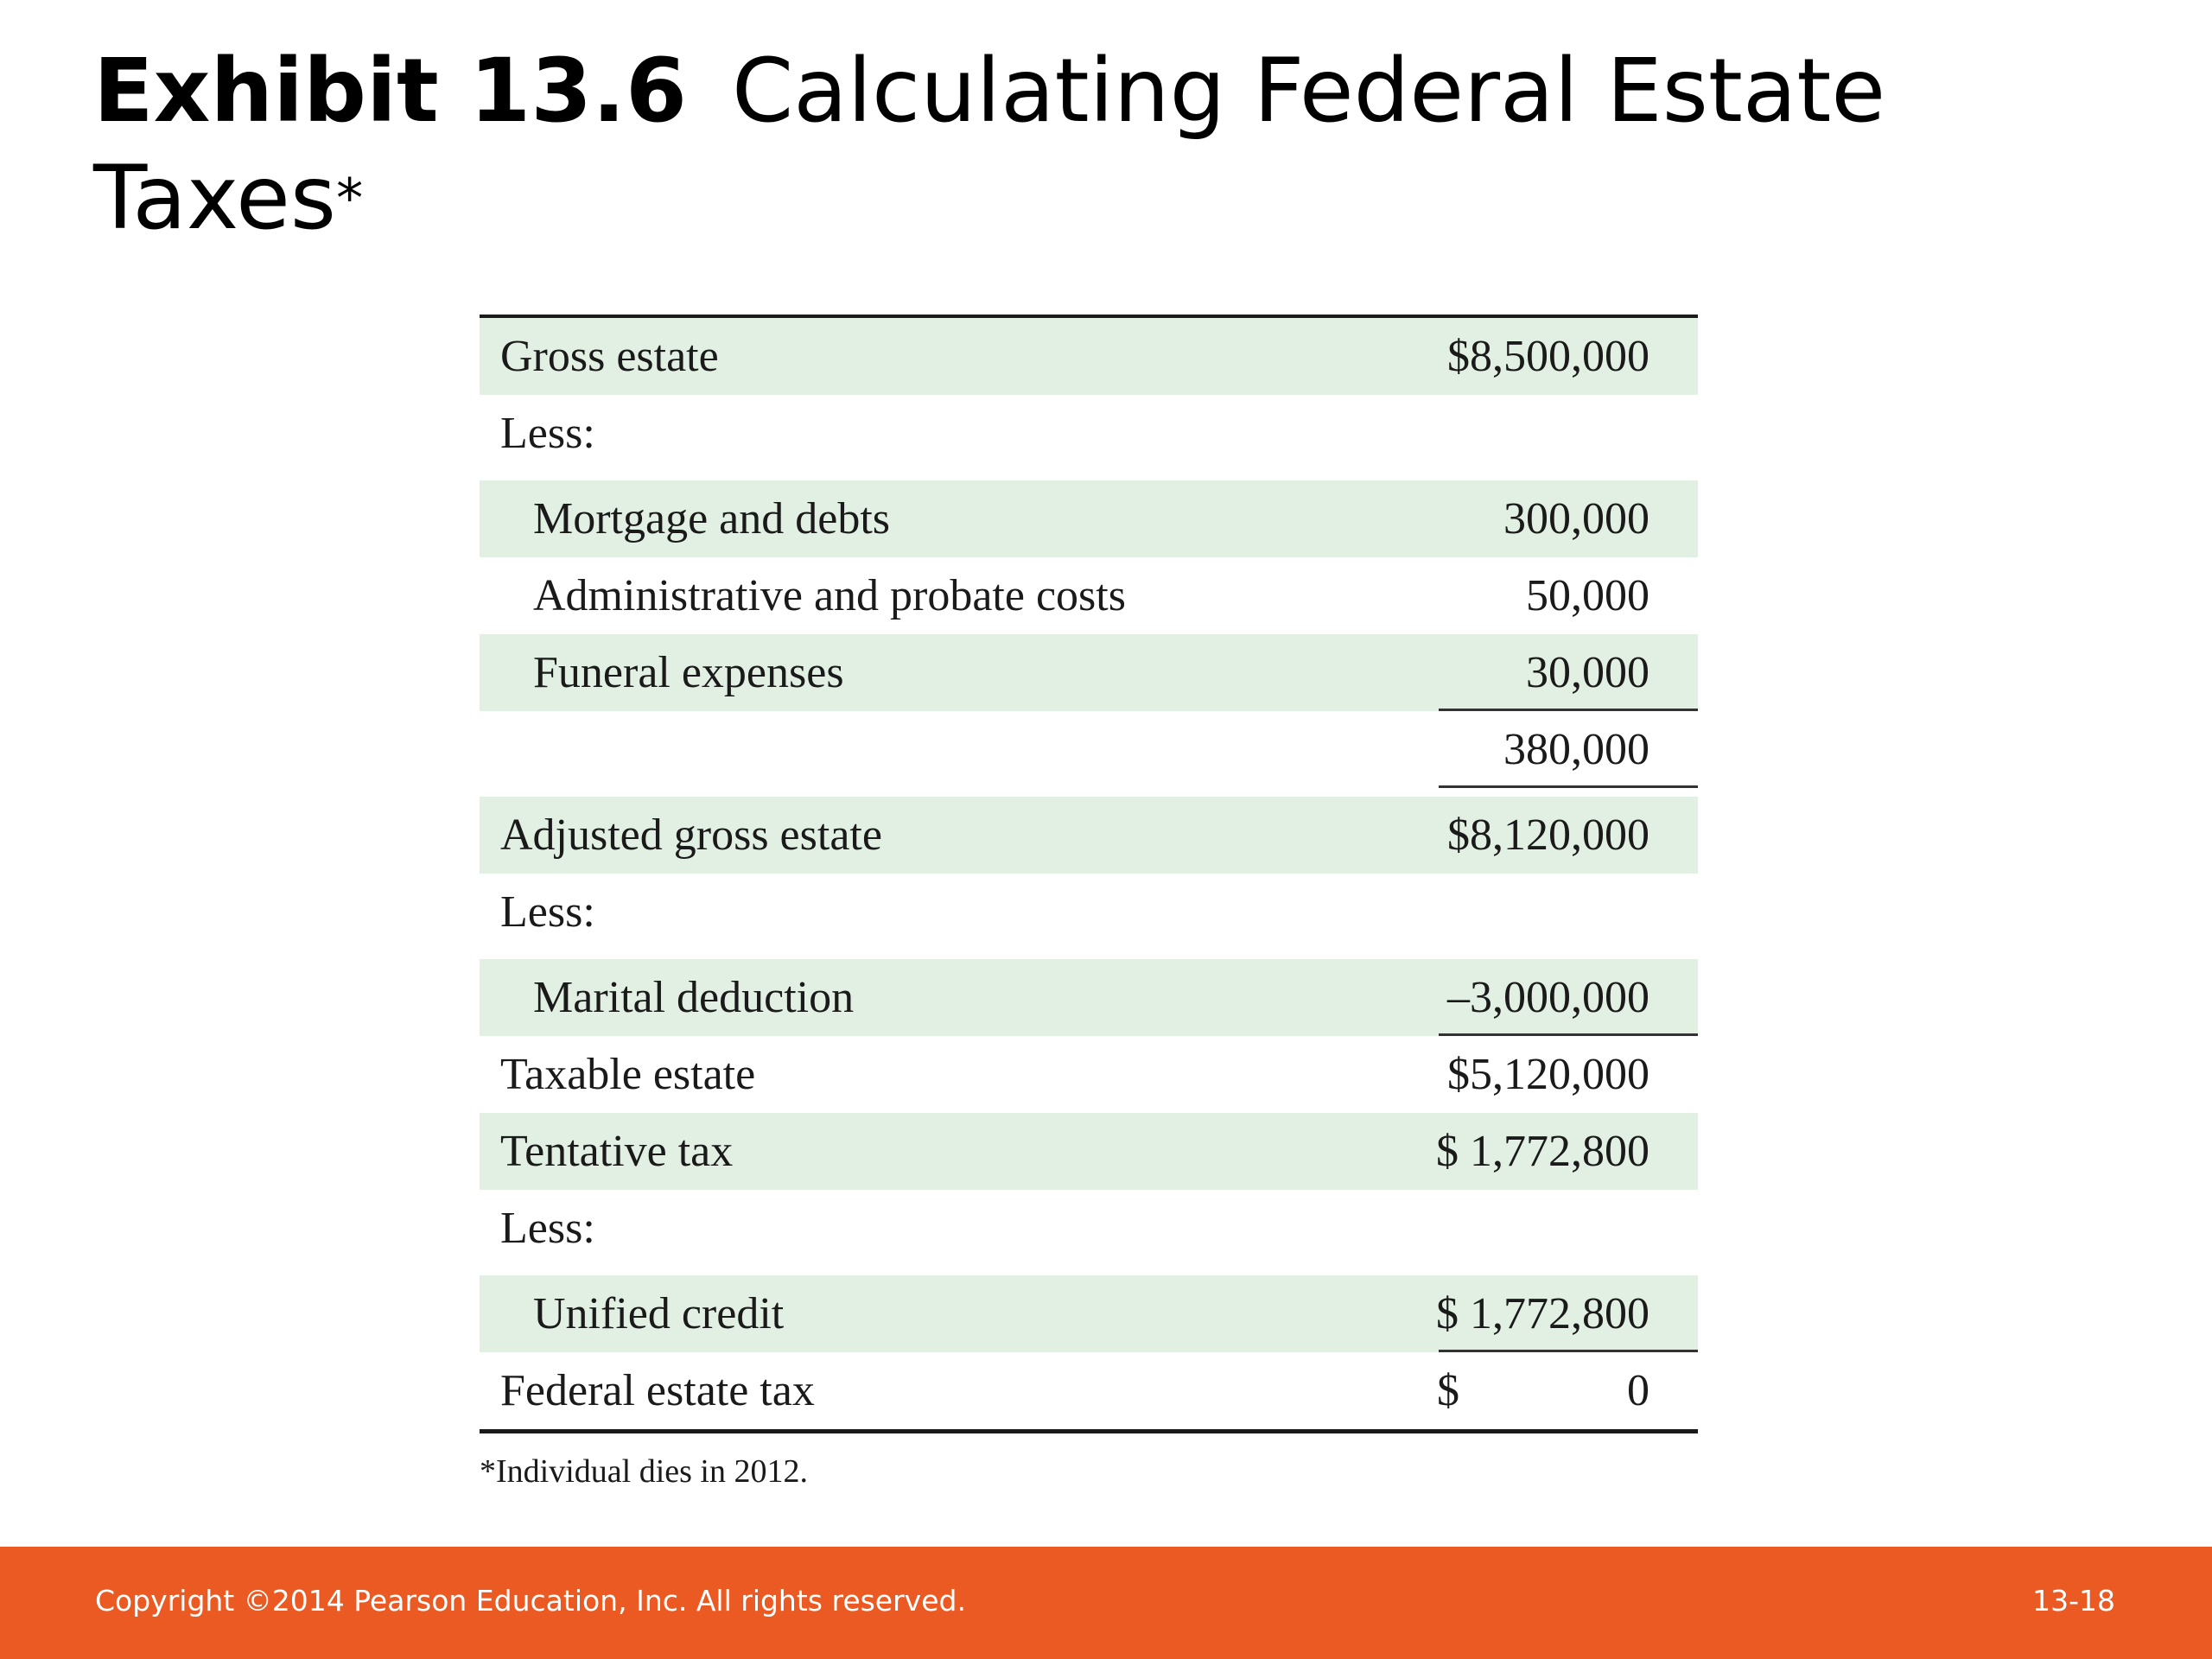  I want to click on row-label: Gross estate, so click(609, 356).